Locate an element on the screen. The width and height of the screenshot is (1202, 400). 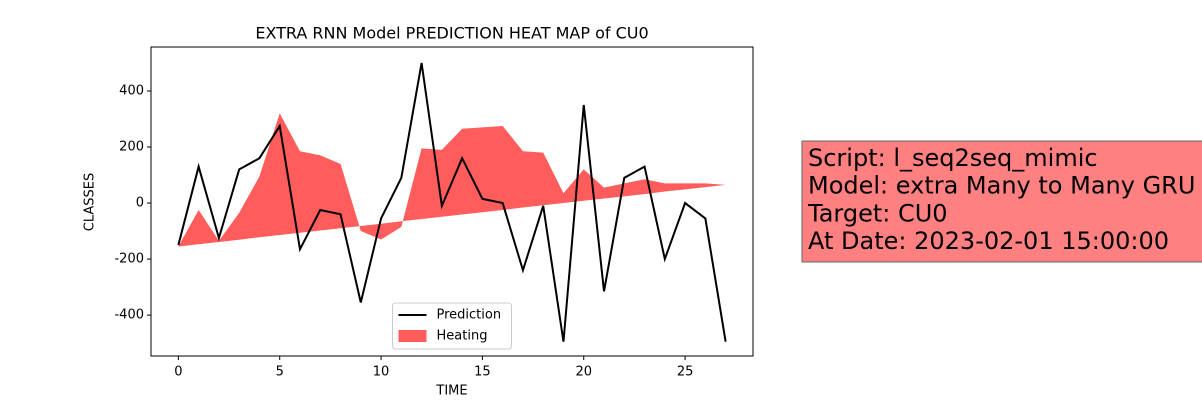
legend-label: Prediction is located at coordinates (469, 315).